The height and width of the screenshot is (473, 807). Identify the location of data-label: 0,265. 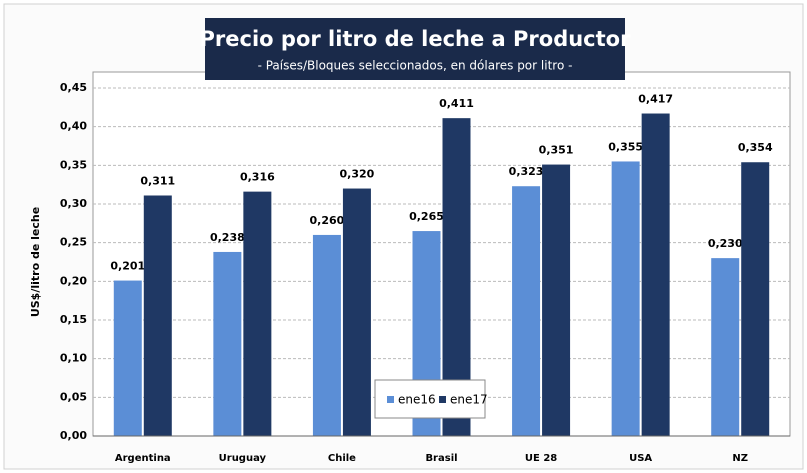
(426, 216).